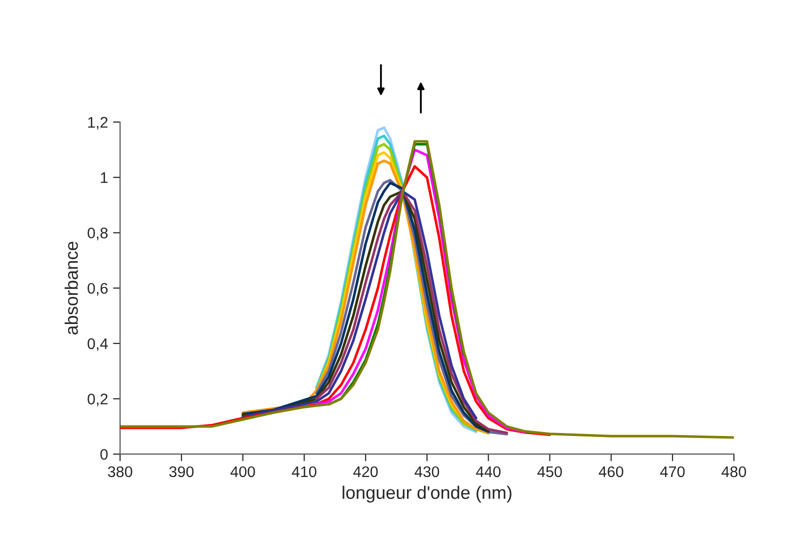  I want to click on y-tick-label: 1, so click(104, 177).